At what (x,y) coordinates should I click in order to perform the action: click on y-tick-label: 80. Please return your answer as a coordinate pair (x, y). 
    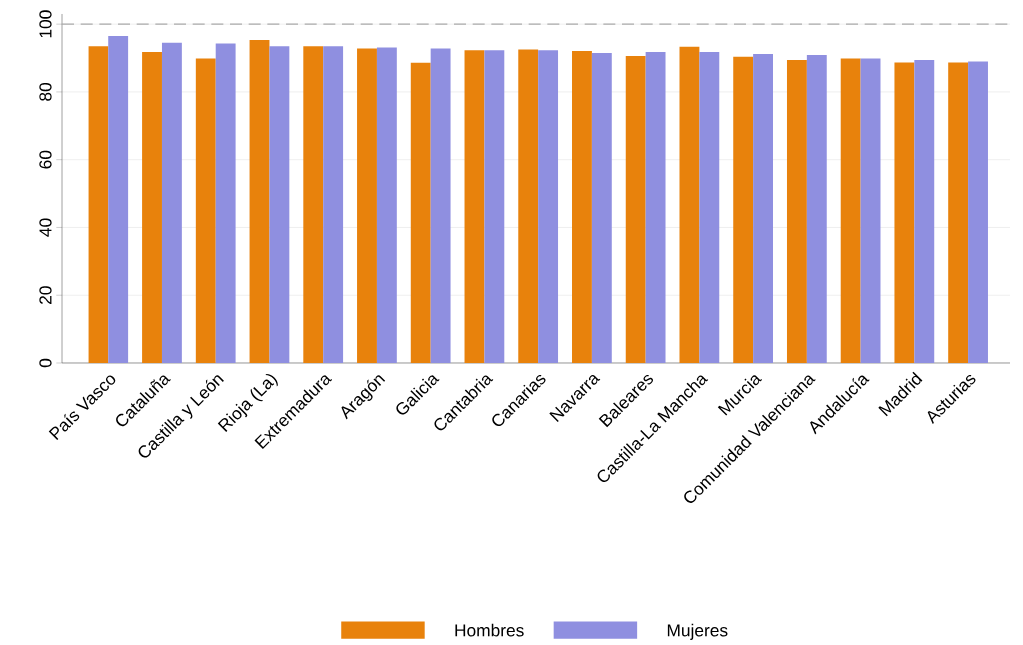
    Looking at the image, I should click on (45, 91).